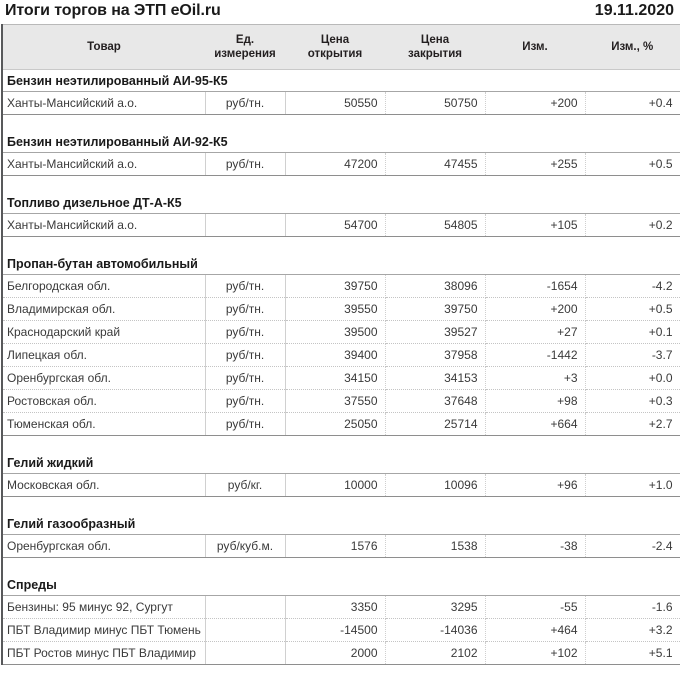  I want to click on cell-change: -38, so click(535, 546).